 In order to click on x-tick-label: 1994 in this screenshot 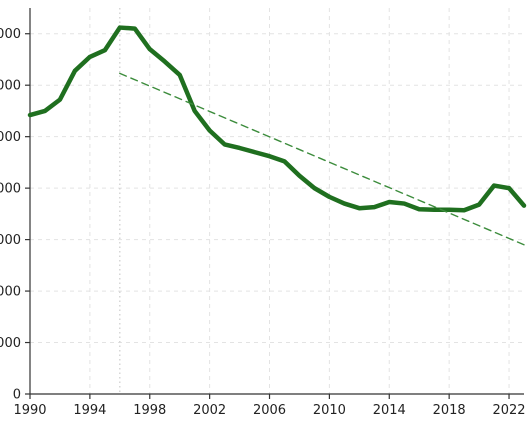, I will do `click(89, 410)`.